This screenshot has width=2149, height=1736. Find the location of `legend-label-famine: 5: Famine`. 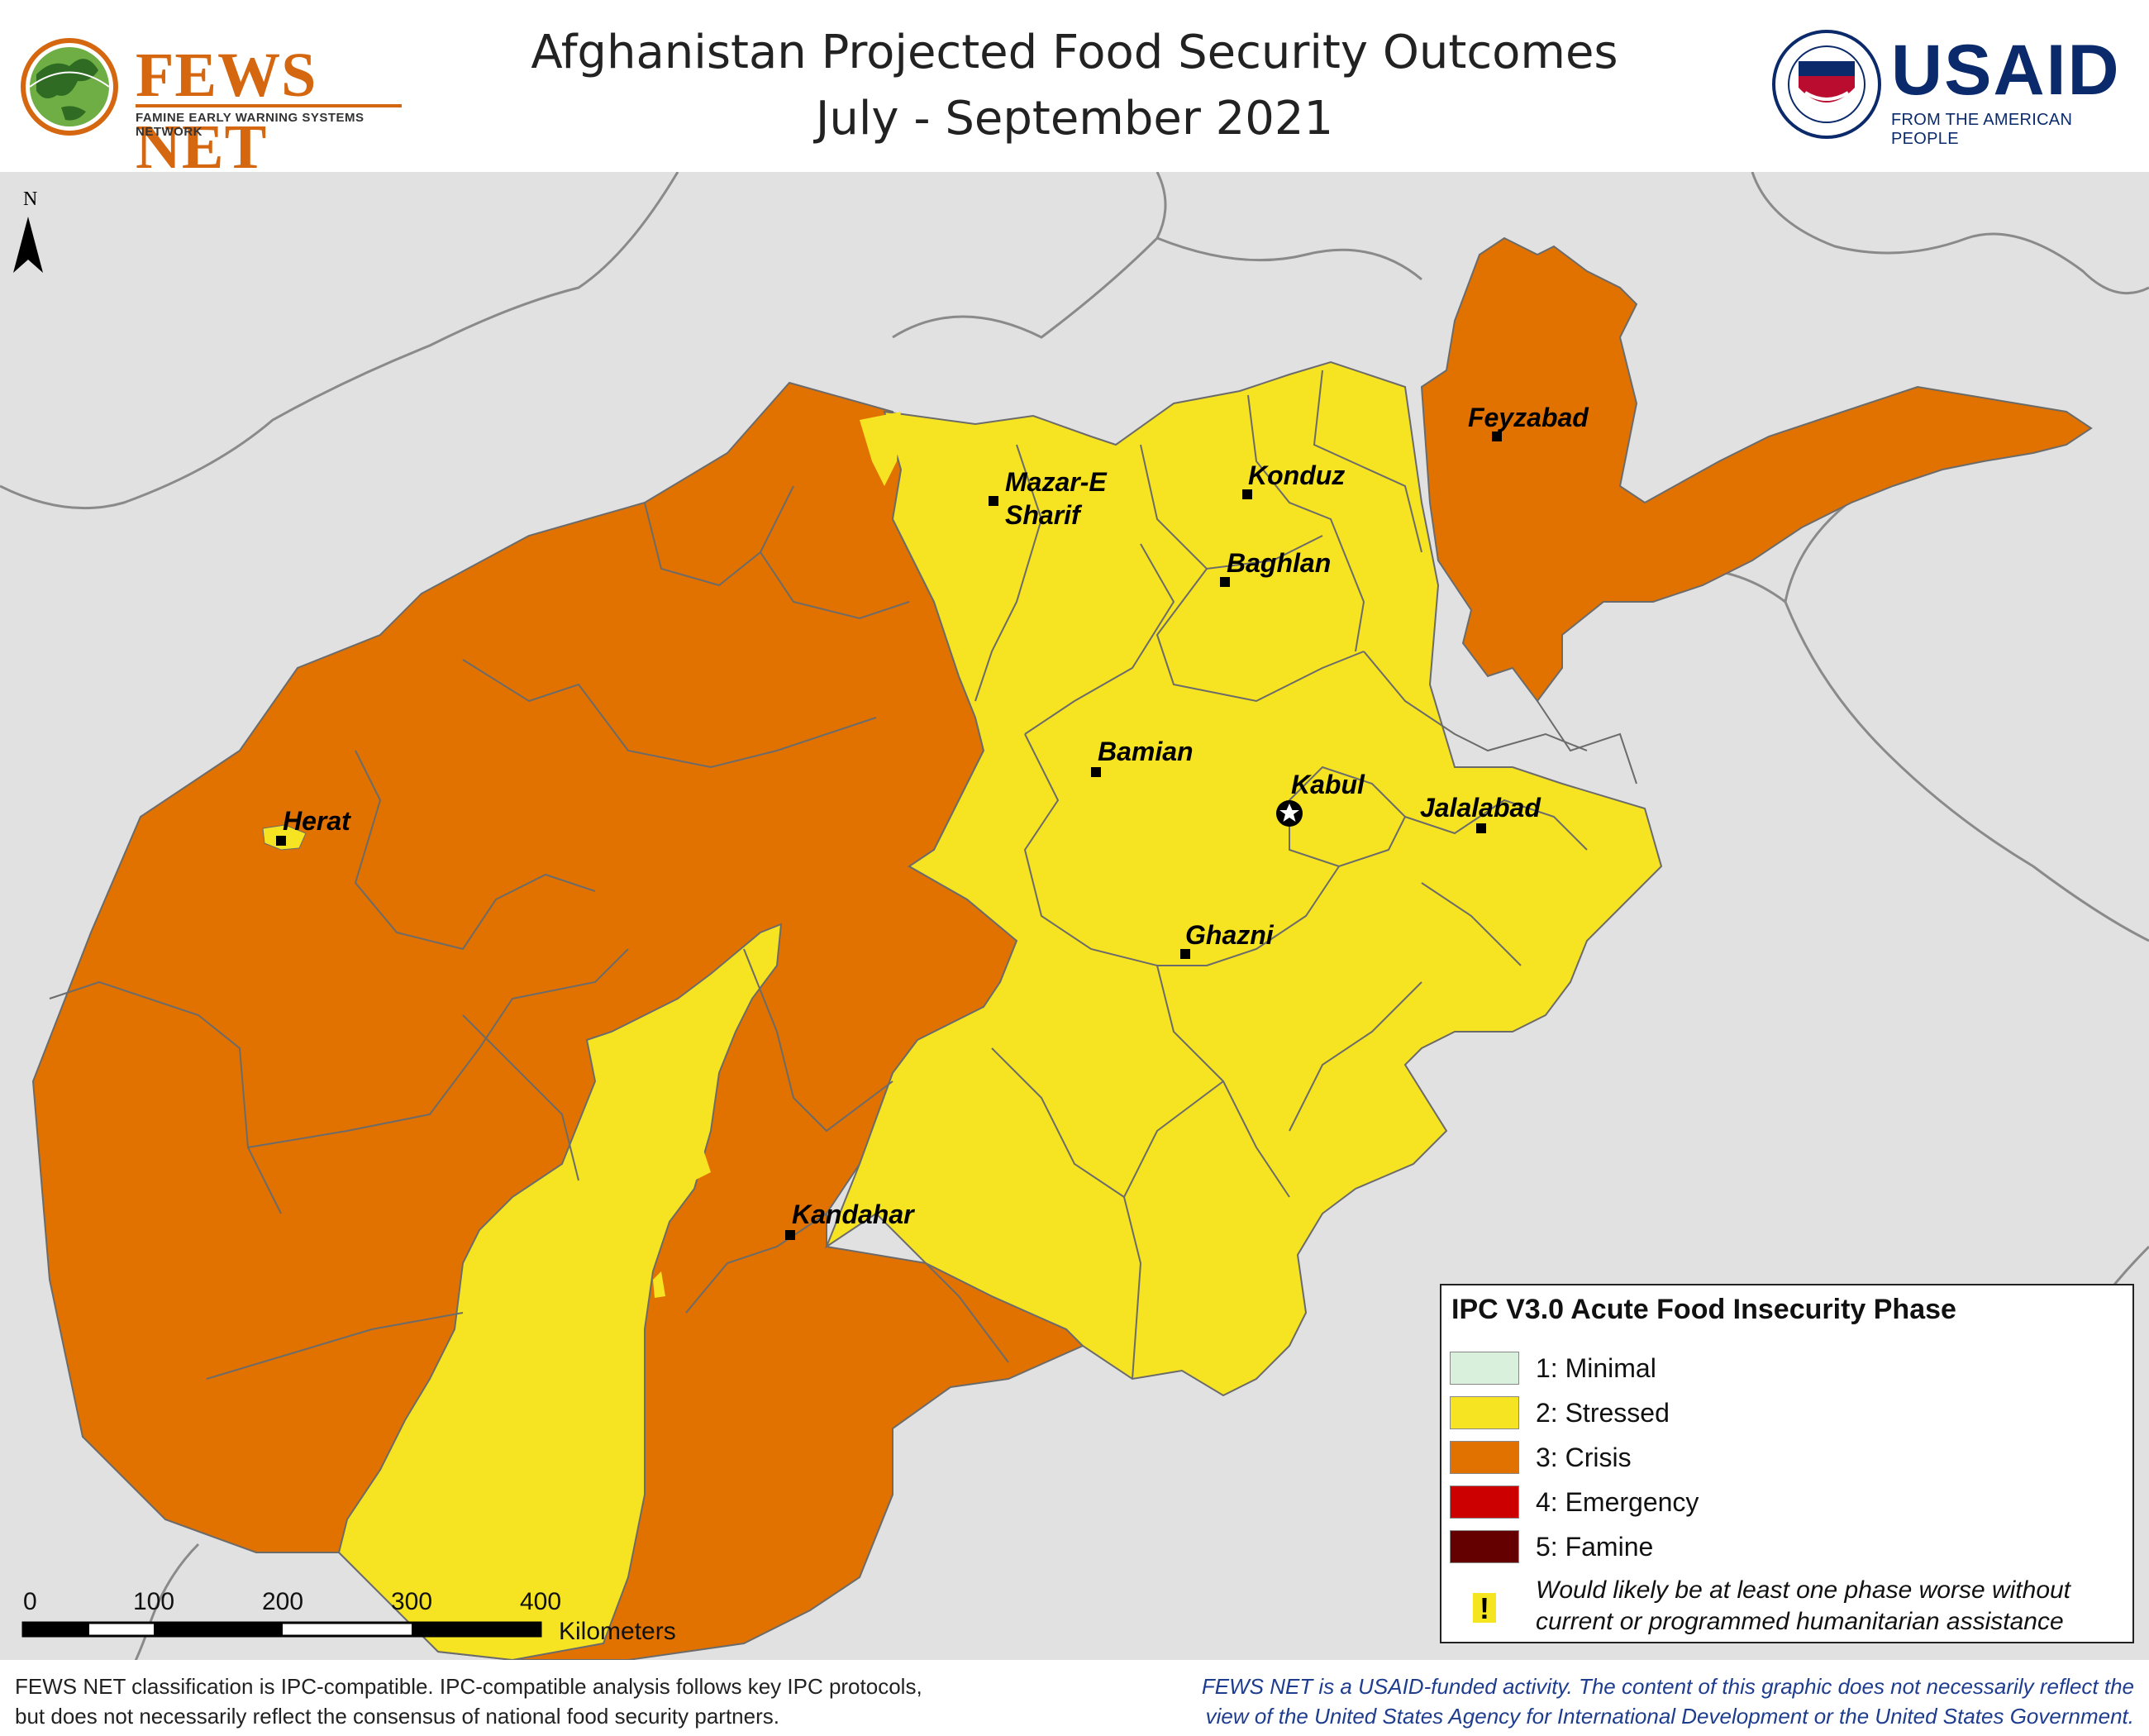

legend-label-famine: 5: Famine is located at coordinates (1595, 1547).